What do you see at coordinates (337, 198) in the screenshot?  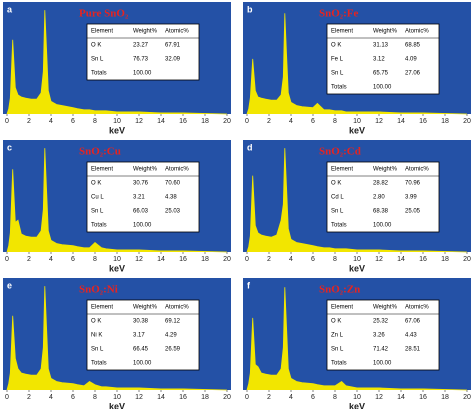 I see `table-cell: Cd L` at bounding box center [337, 198].